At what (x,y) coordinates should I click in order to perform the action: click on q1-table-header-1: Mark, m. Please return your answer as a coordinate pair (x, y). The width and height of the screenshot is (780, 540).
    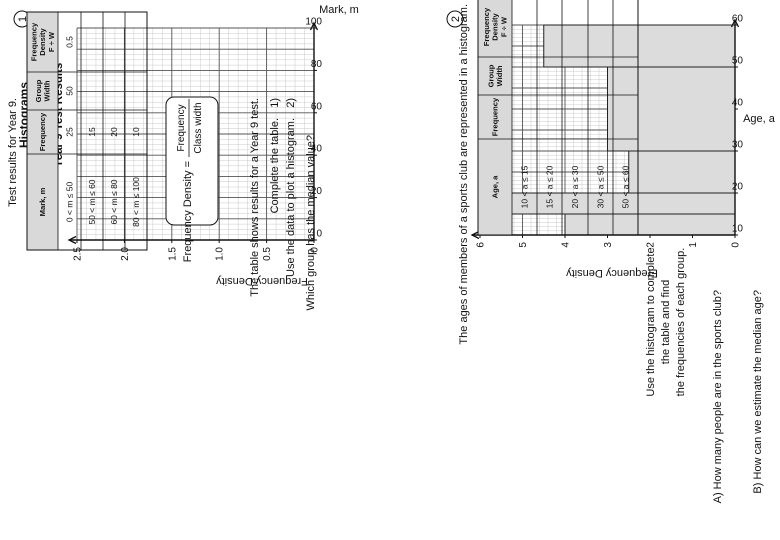
    Looking at the image, I should click on (42, 201).